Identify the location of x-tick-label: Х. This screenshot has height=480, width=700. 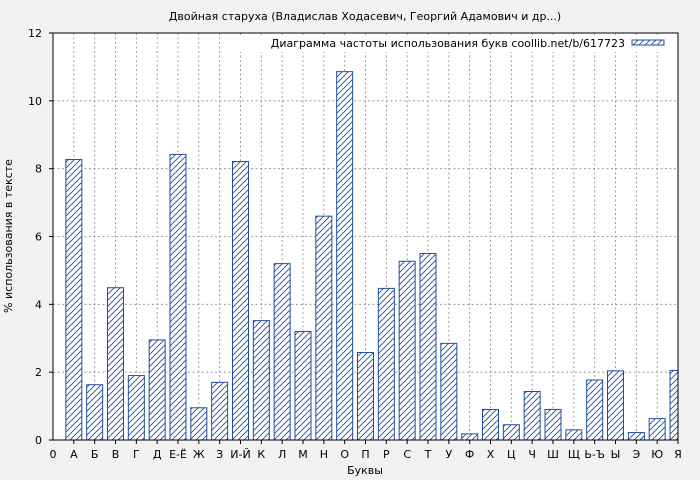
(491, 454).